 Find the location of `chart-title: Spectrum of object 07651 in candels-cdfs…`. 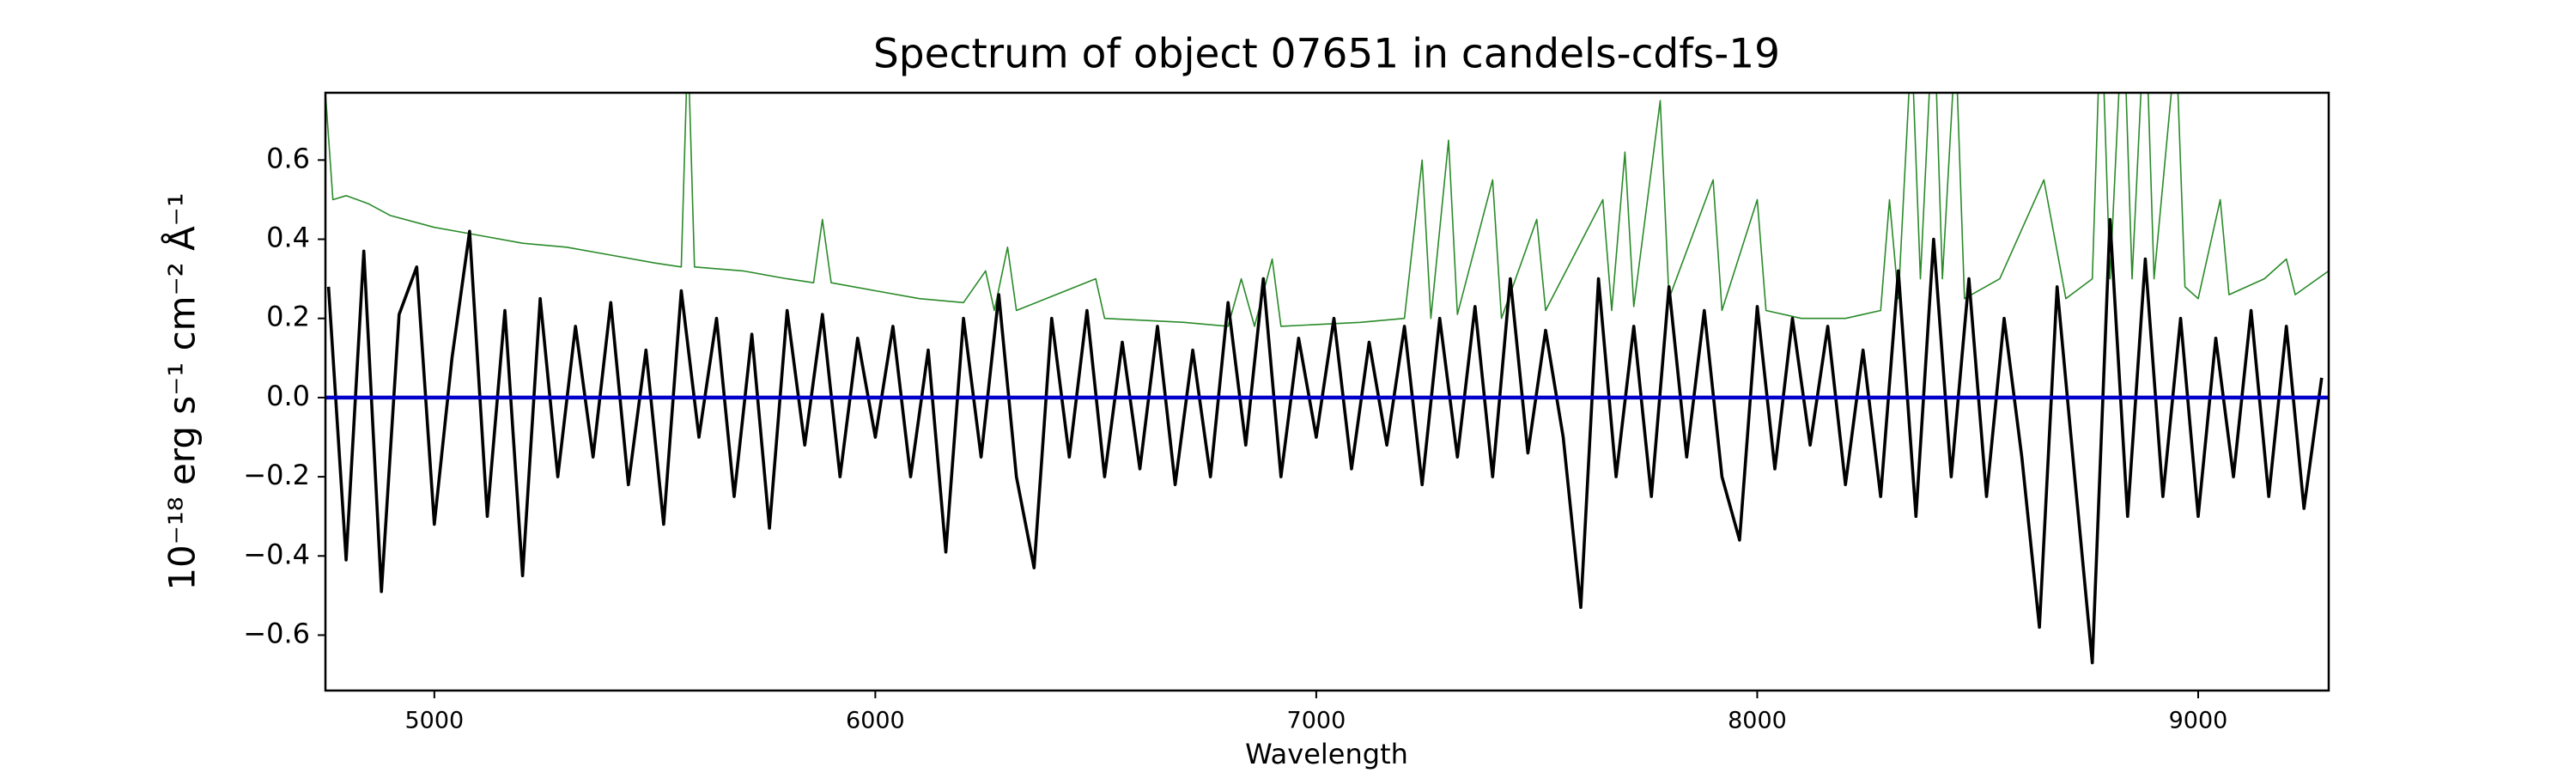

chart-title: Spectrum of object 07651 in candels-cdfs… is located at coordinates (1327, 55).